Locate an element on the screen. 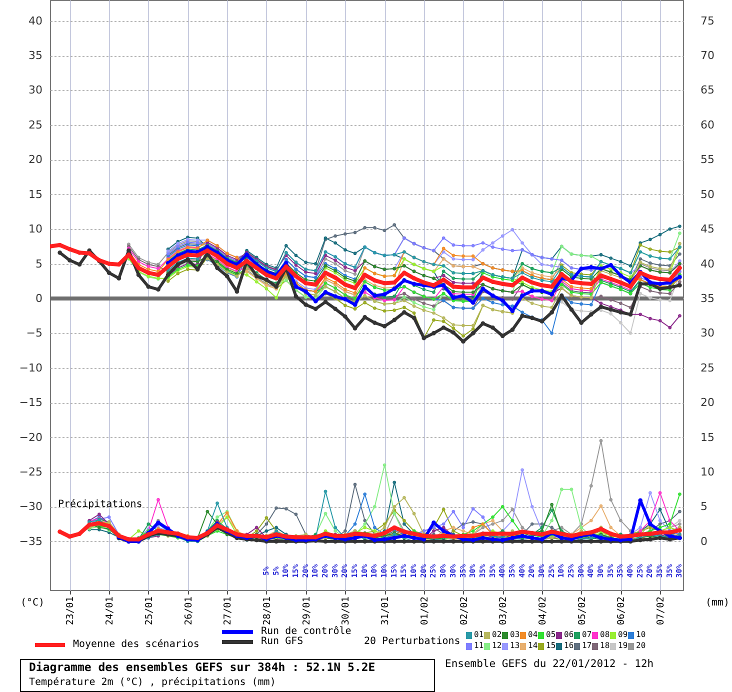 The width and height of the screenshot is (732, 692). x-tick-label: 27/01 is located at coordinates (228, 611).